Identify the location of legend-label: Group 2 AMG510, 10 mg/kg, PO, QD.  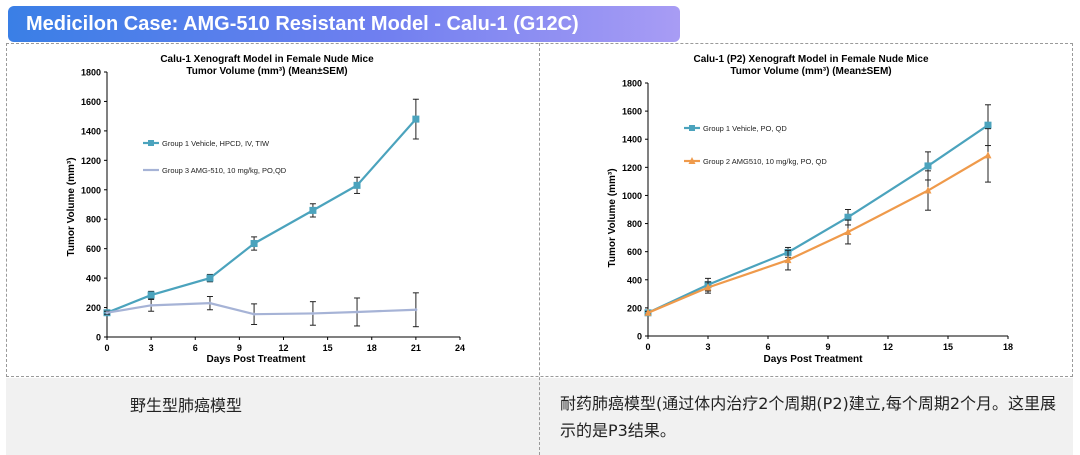
(765, 161).